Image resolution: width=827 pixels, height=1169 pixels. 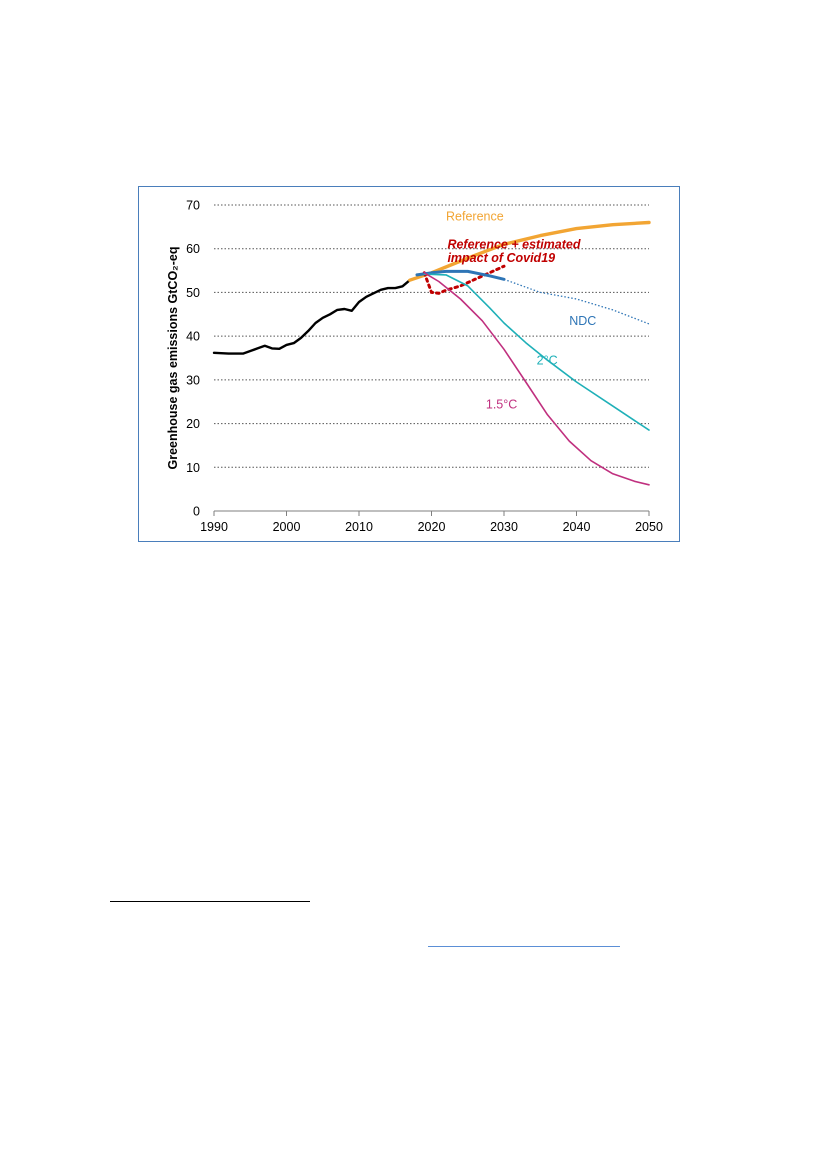 I want to click on x-tick-label-2030: 2030, so click(x=504, y=527).